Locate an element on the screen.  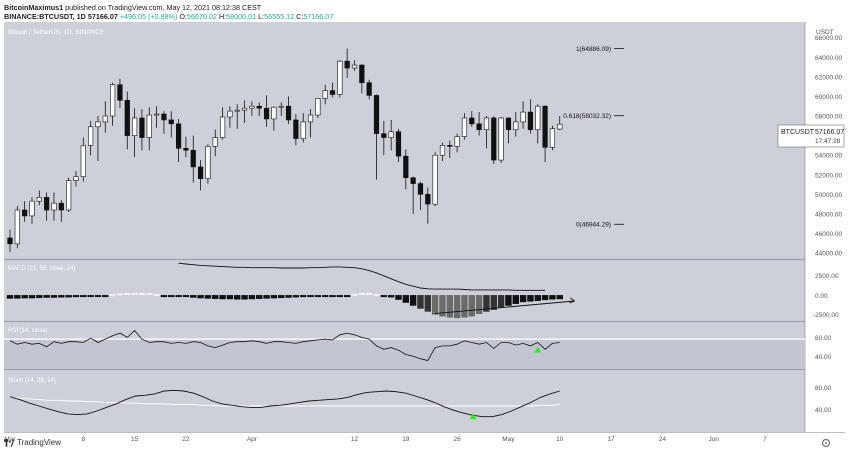
time-tick: May is located at coordinates (508, 439).